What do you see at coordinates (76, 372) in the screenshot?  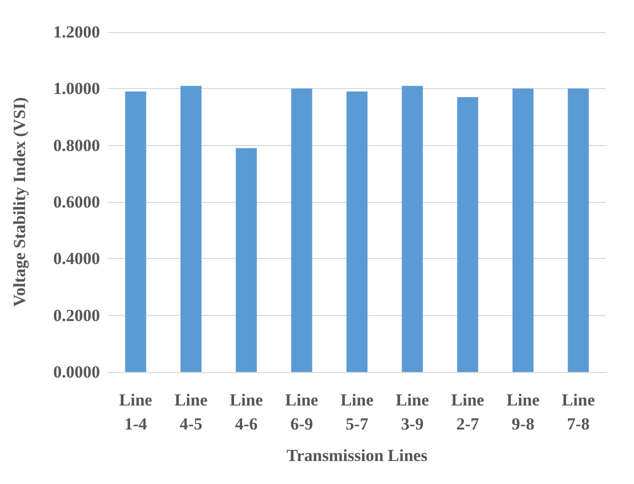 I see `y-tick-label: 0.0000` at bounding box center [76, 372].